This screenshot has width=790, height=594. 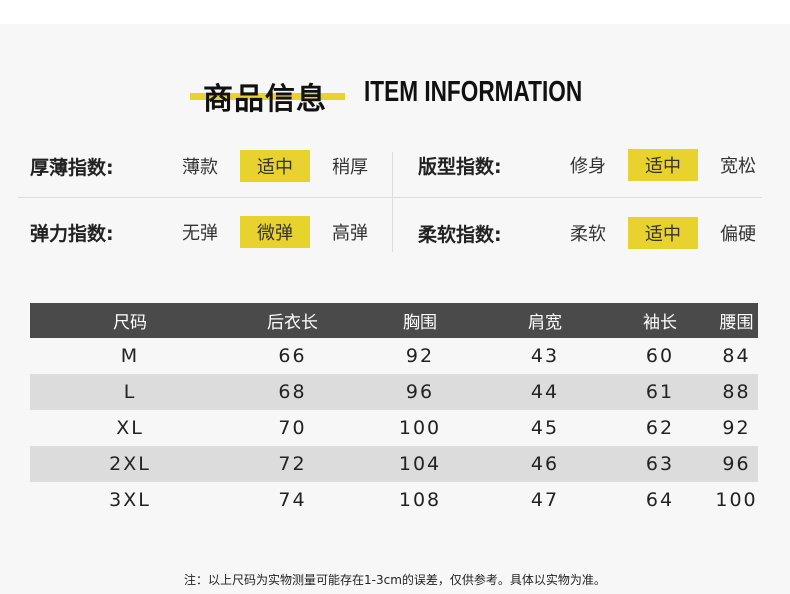 I want to click on table-cell: 43, so click(x=545, y=356).